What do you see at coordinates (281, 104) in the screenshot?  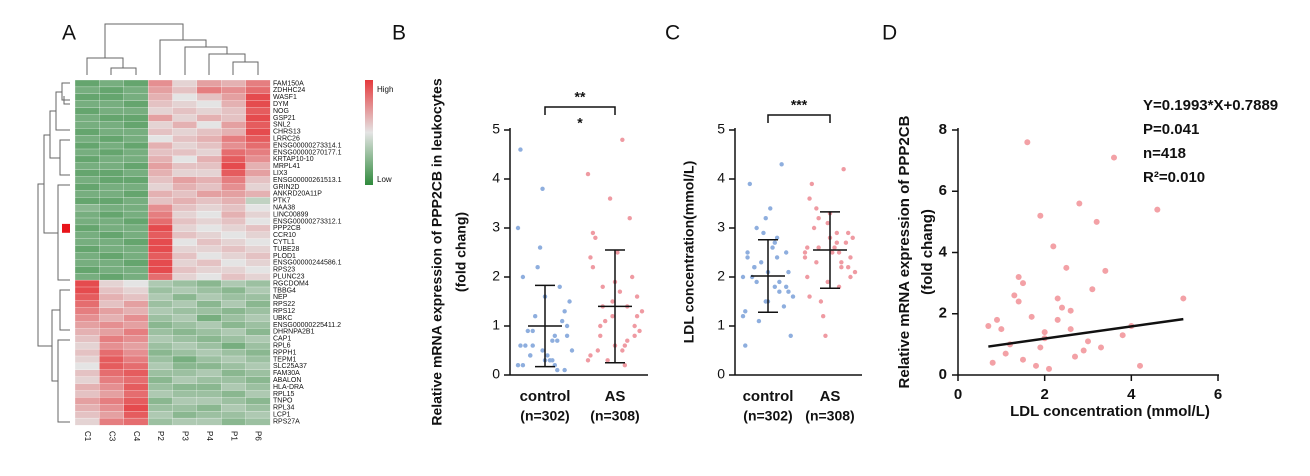 I see `gene-label: DYM` at bounding box center [281, 104].